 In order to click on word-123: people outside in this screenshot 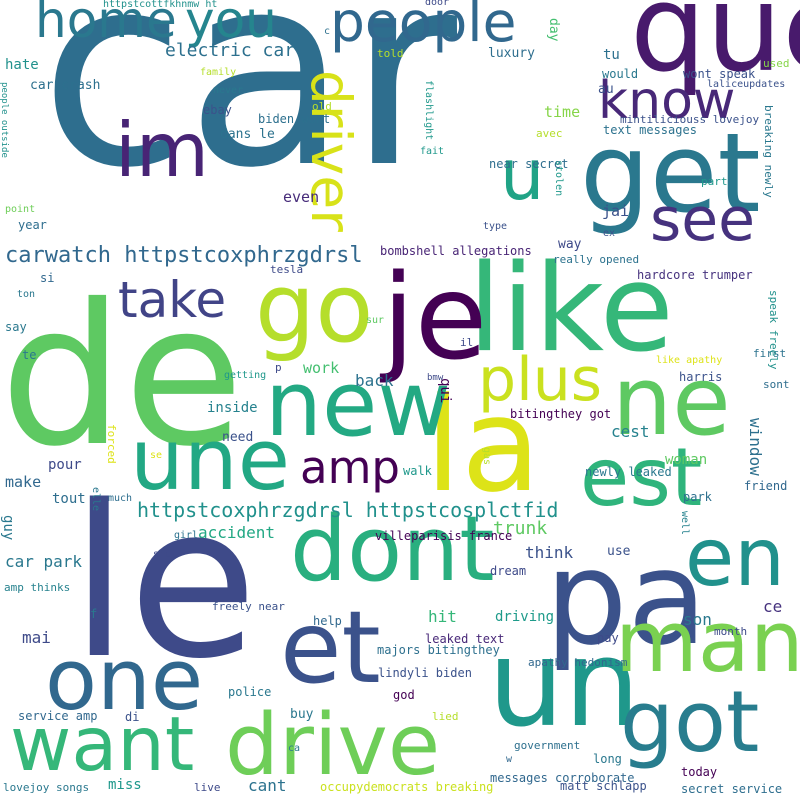, I will do `click(4, 120)`.